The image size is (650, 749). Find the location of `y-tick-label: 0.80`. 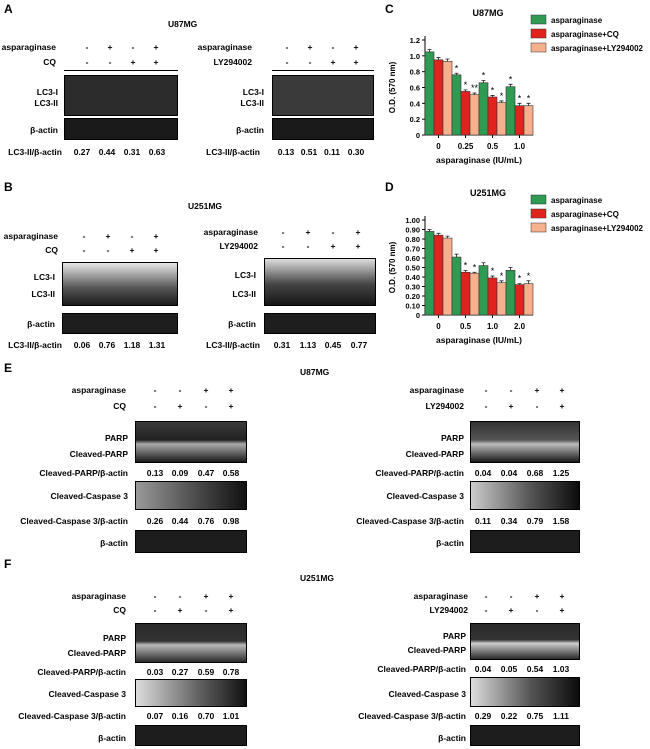

y-tick-label: 0.80 is located at coordinates (412, 239).